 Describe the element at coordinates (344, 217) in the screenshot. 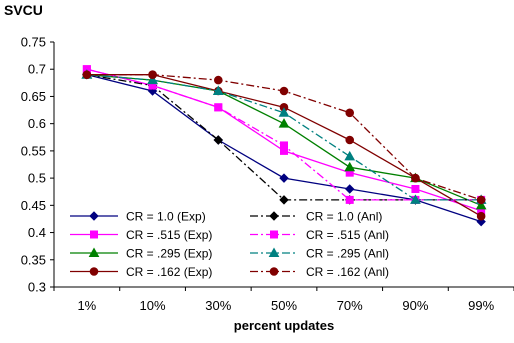

I see `legend-label: CR = 1.0 (Anl)` at that location.